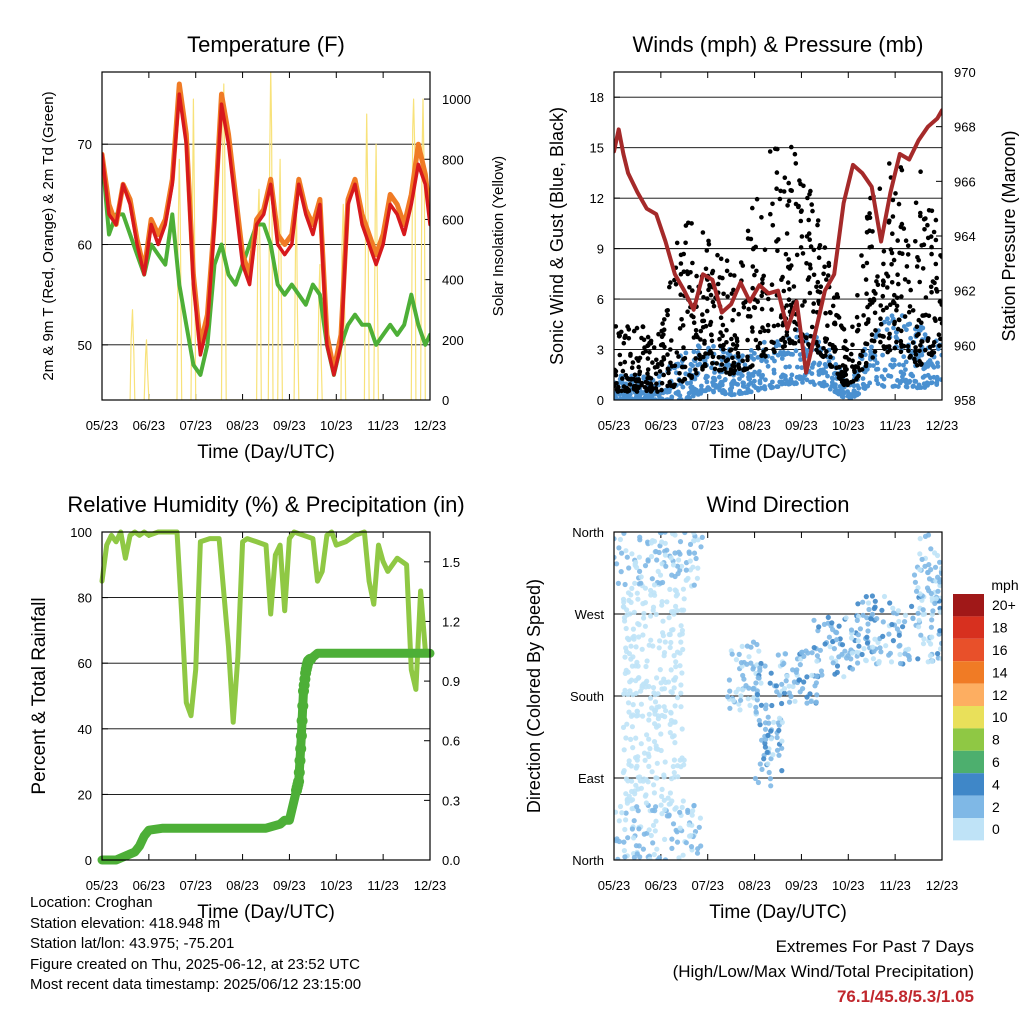 The height and width of the screenshot is (1024, 1024). Describe the element at coordinates (85, 794) in the screenshot. I see `y-tick-label: 20` at that location.